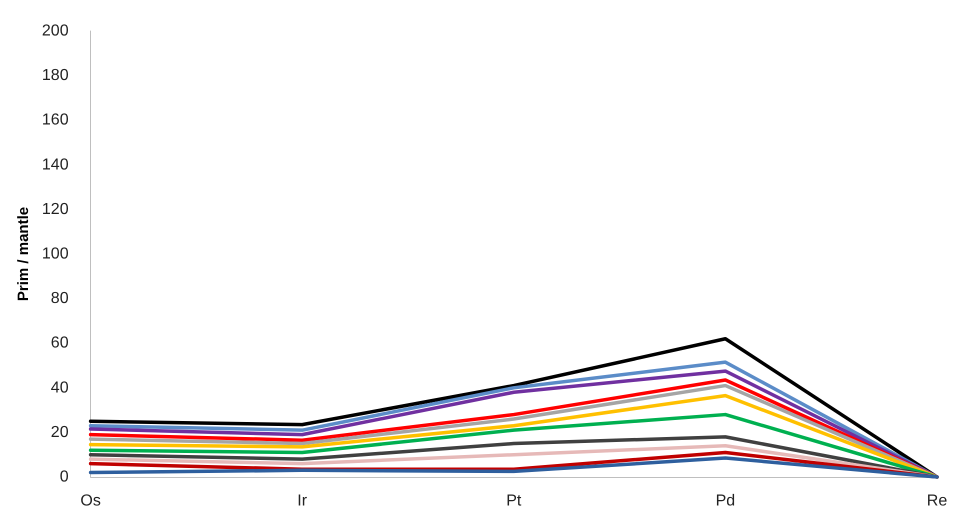 The image size is (961, 524). What do you see at coordinates (55, 165) in the screenshot?
I see `y-tick-label: 140` at bounding box center [55, 165].